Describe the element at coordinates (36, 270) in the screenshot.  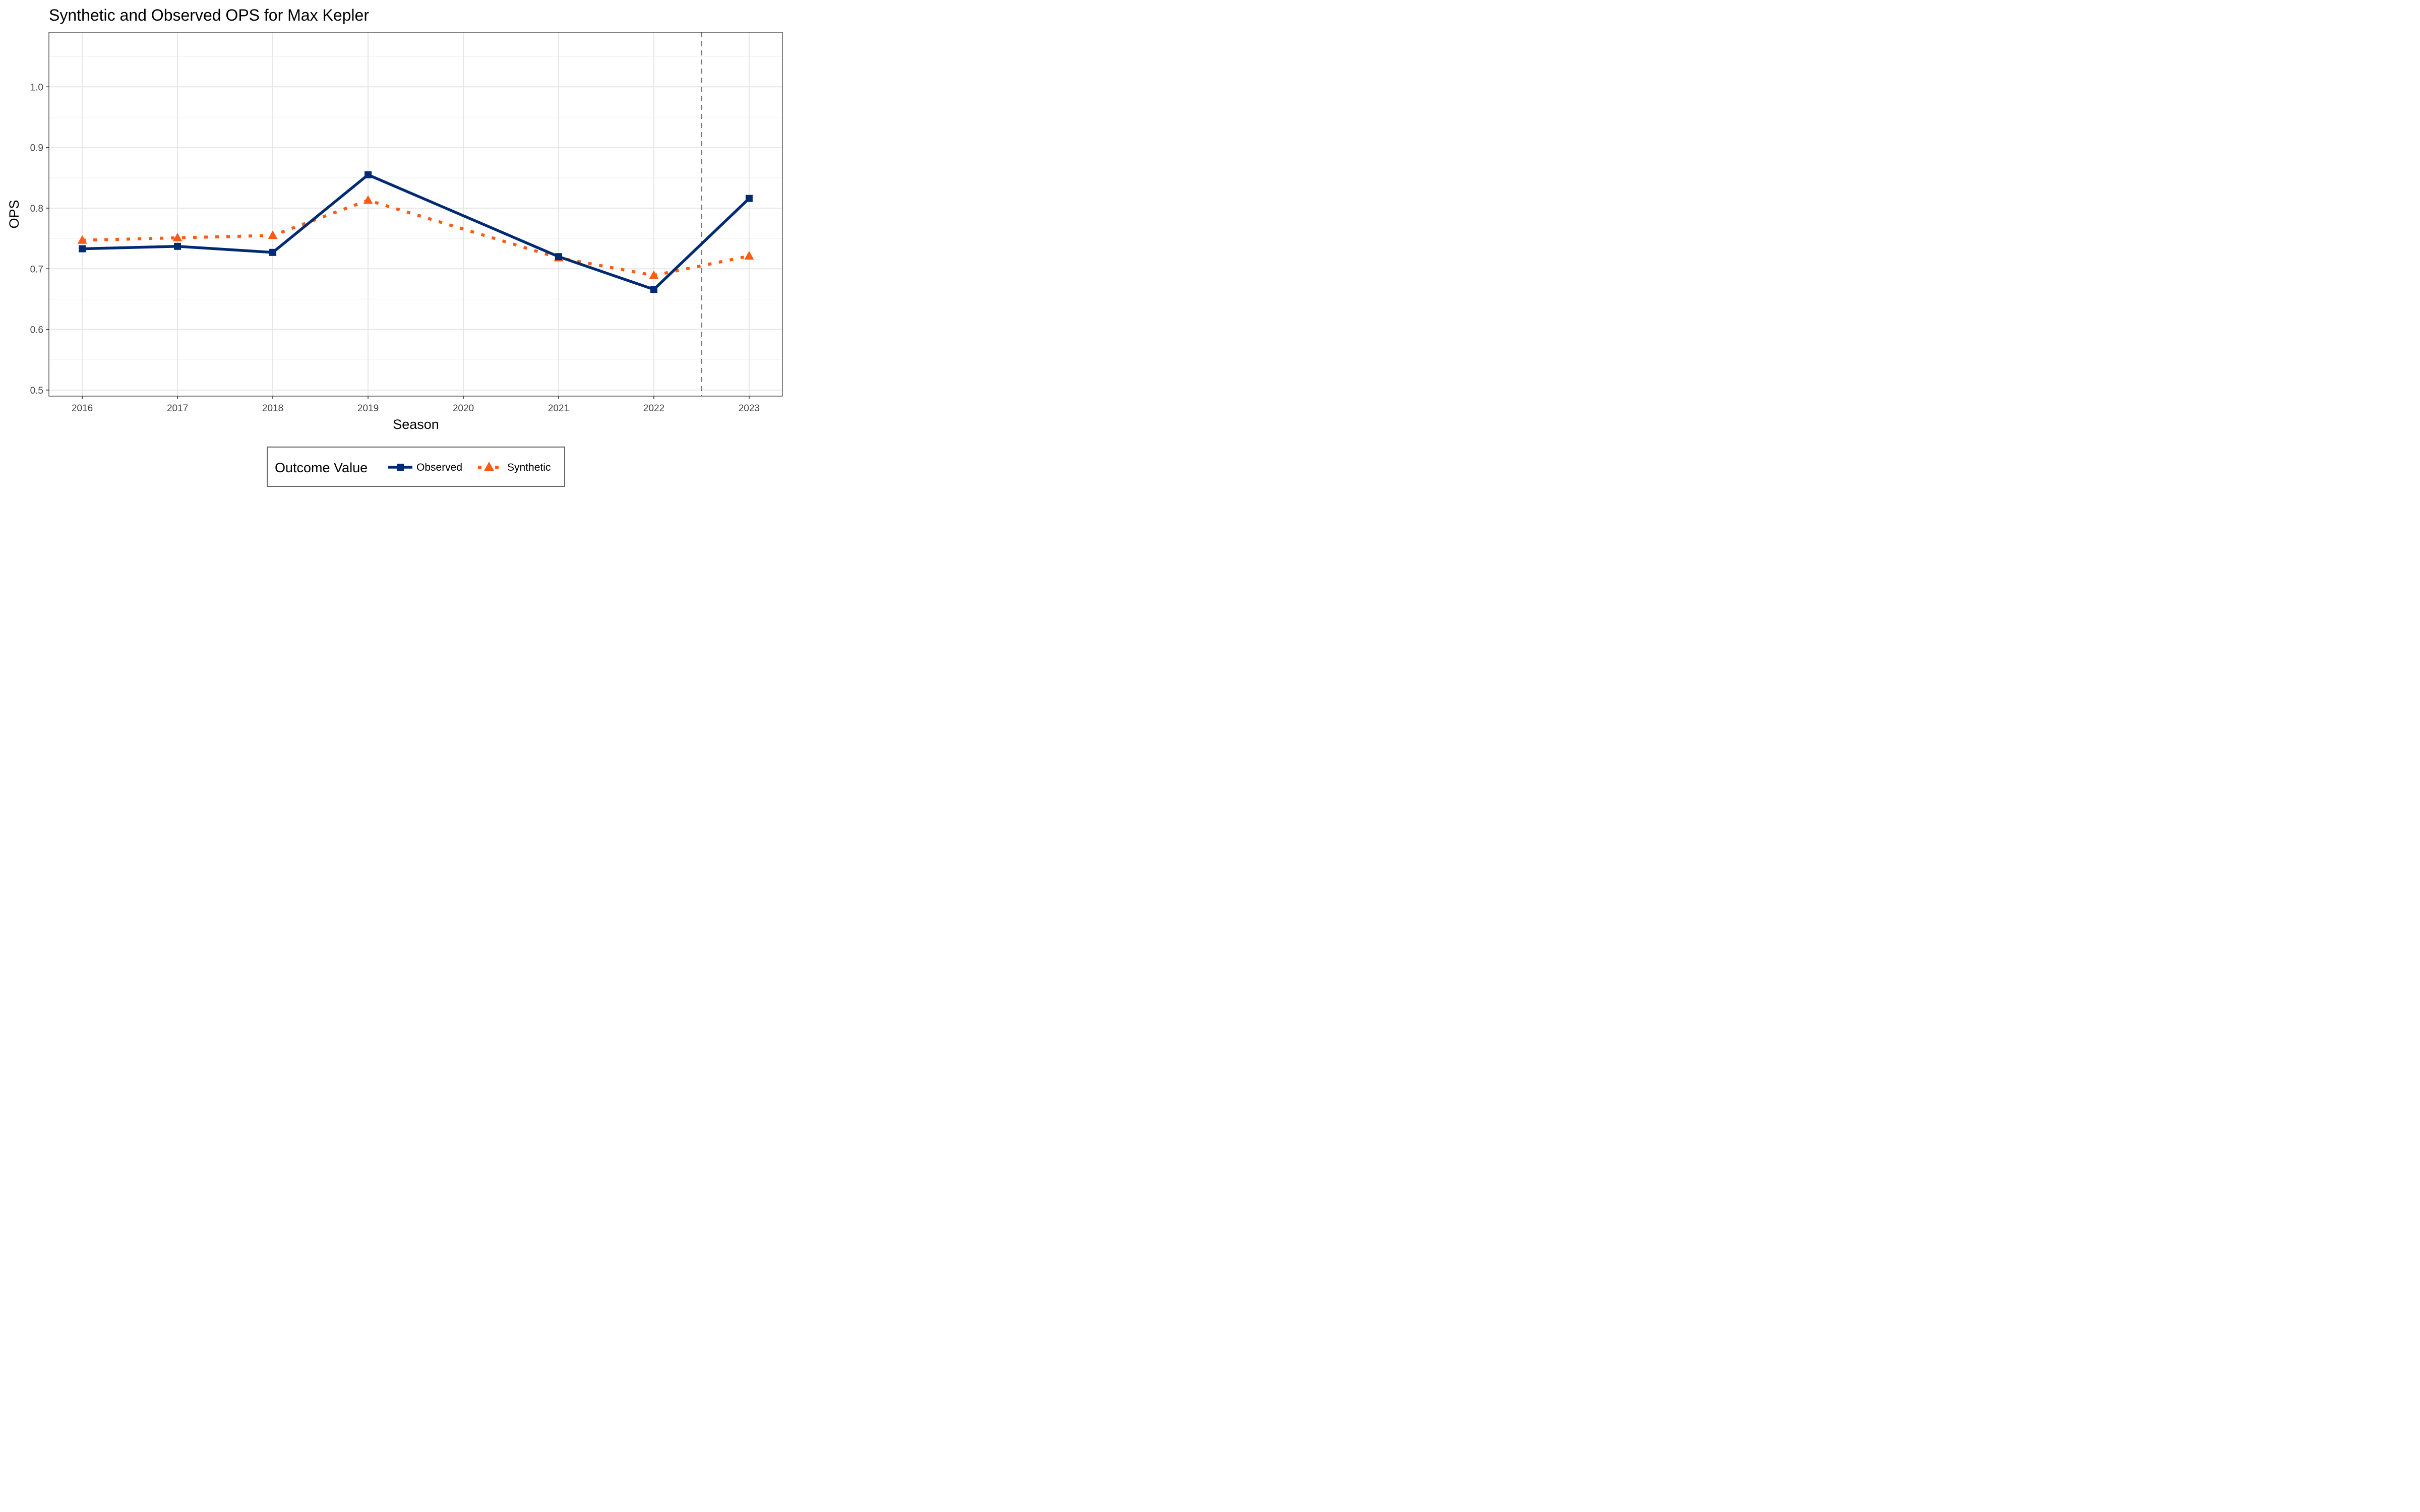
I see `y-tick-label: 0.7` at that location.